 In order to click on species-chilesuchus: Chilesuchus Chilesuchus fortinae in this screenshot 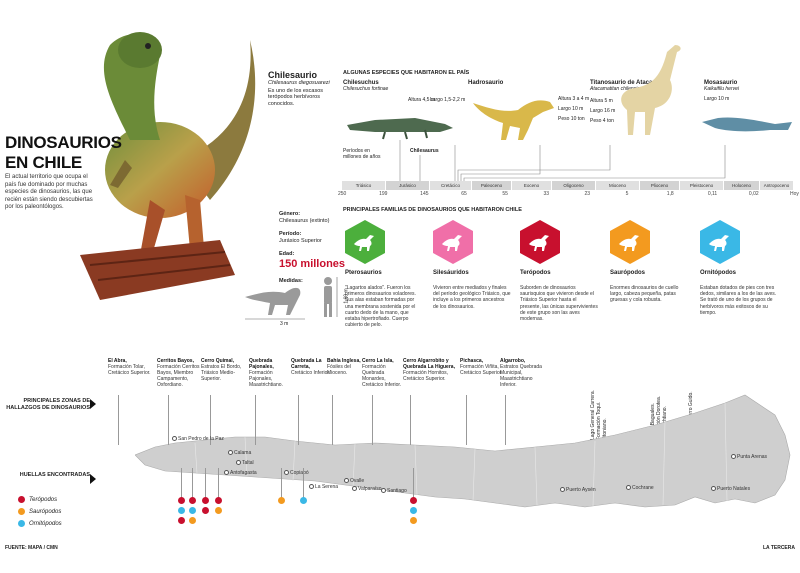, I will do `click(366, 86)`.